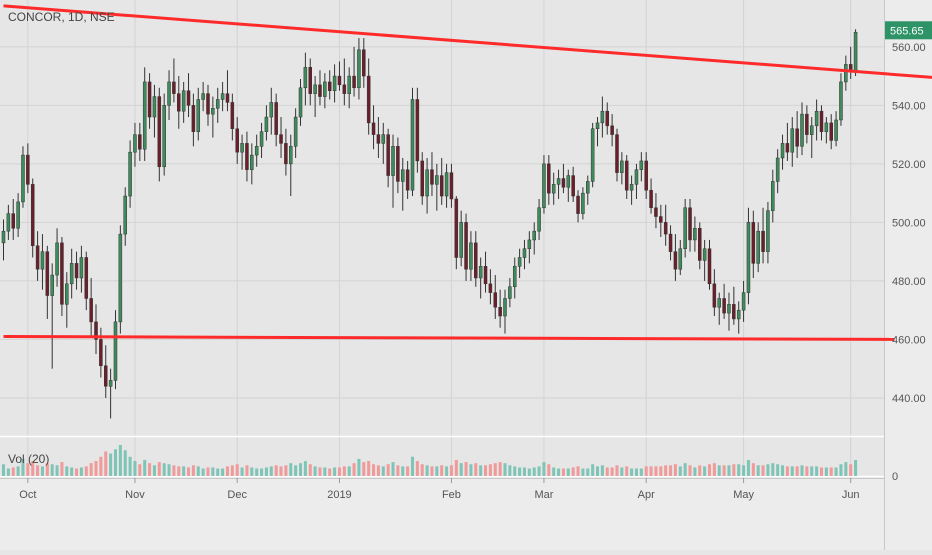  I want to click on y-tick-label: 500.00, so click(909, 223).